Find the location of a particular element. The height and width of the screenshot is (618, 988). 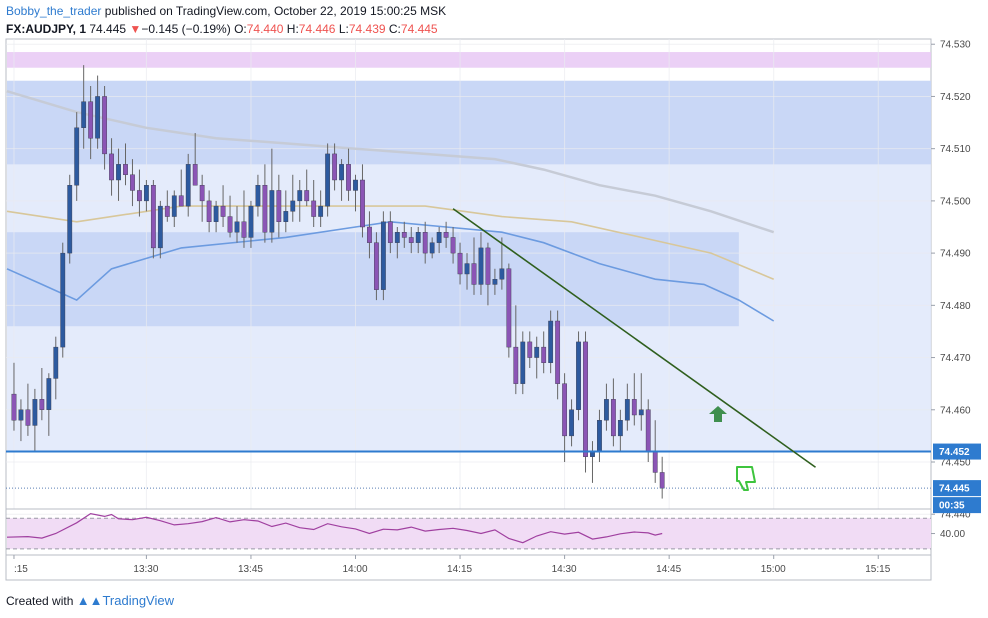

time-tick-label: 14:45 is located at coordinates (668, 569).